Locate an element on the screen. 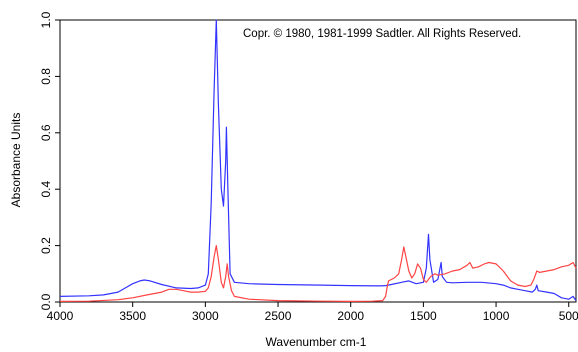 This screenshot has width=578, height=352. x-axis-title: Wavenumber cm-1 is located at coordinates (316, 342).